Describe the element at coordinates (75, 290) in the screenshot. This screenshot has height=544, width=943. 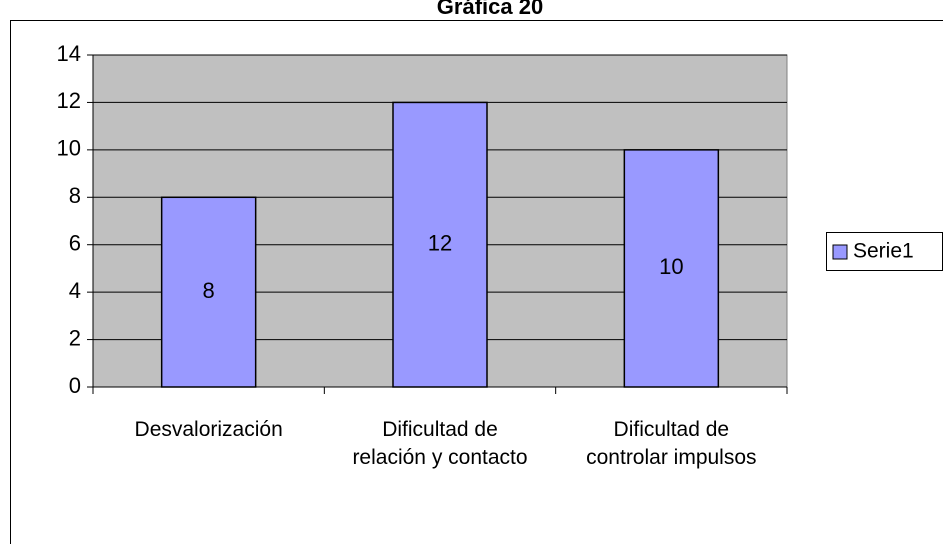
I see `y-tick-label: 4` at that location.